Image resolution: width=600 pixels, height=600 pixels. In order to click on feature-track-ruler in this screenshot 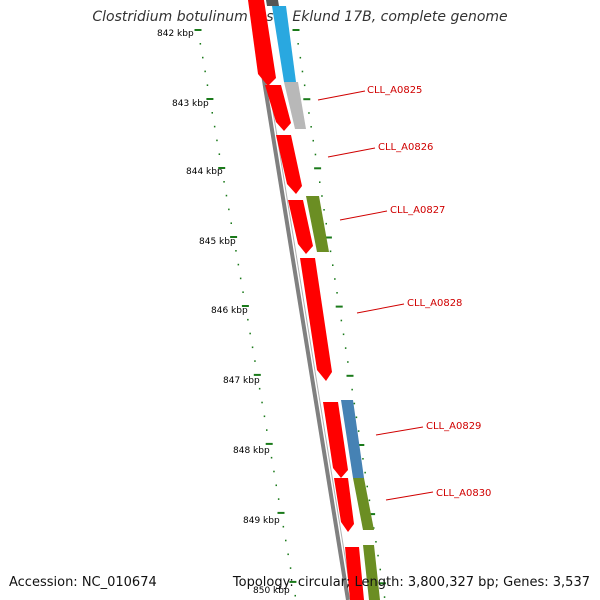, I will do `click(339, 313)`.